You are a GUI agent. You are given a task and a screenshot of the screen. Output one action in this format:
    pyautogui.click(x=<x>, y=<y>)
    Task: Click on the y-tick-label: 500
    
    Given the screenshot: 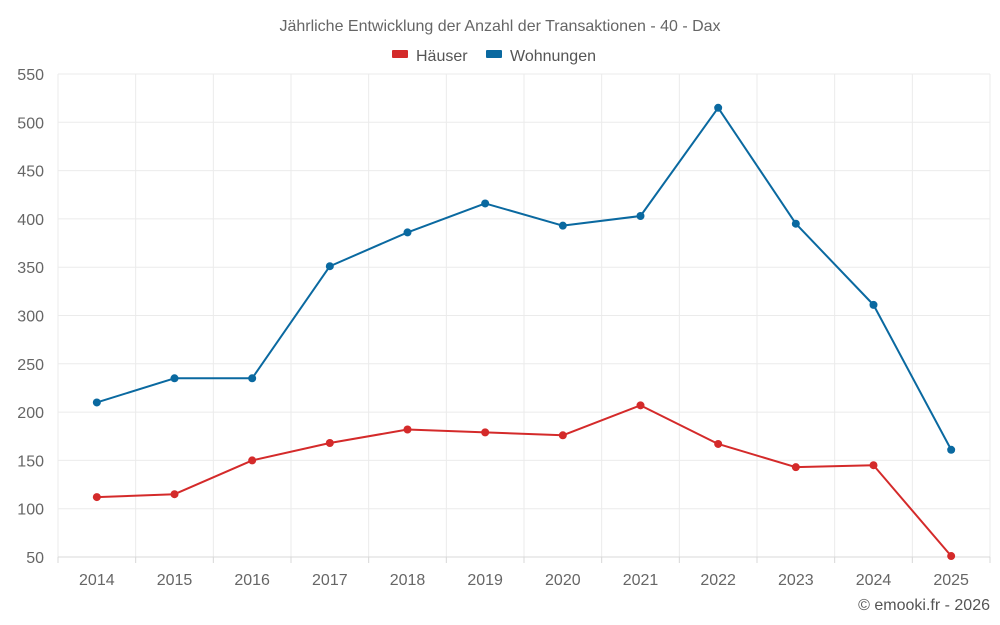 What is the action you would take?
    pyautogui.click(x=30, y=123)
    